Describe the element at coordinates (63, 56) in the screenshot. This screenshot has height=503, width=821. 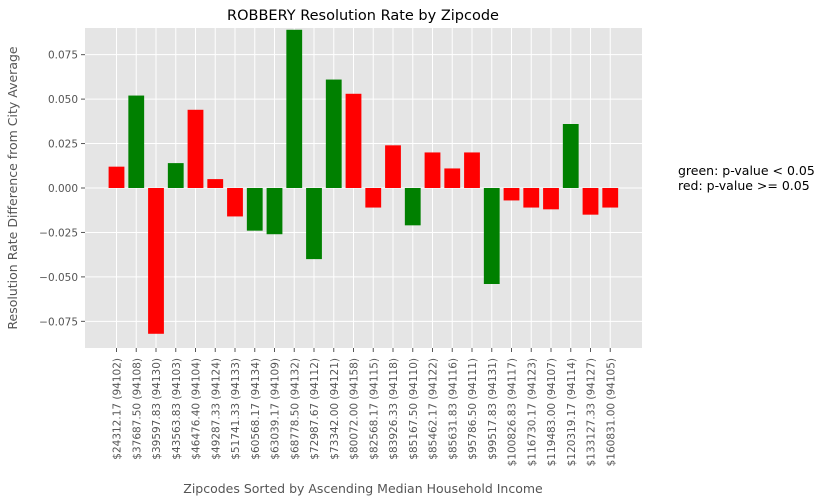
I see `y-tick-label: 0.075` at that location.